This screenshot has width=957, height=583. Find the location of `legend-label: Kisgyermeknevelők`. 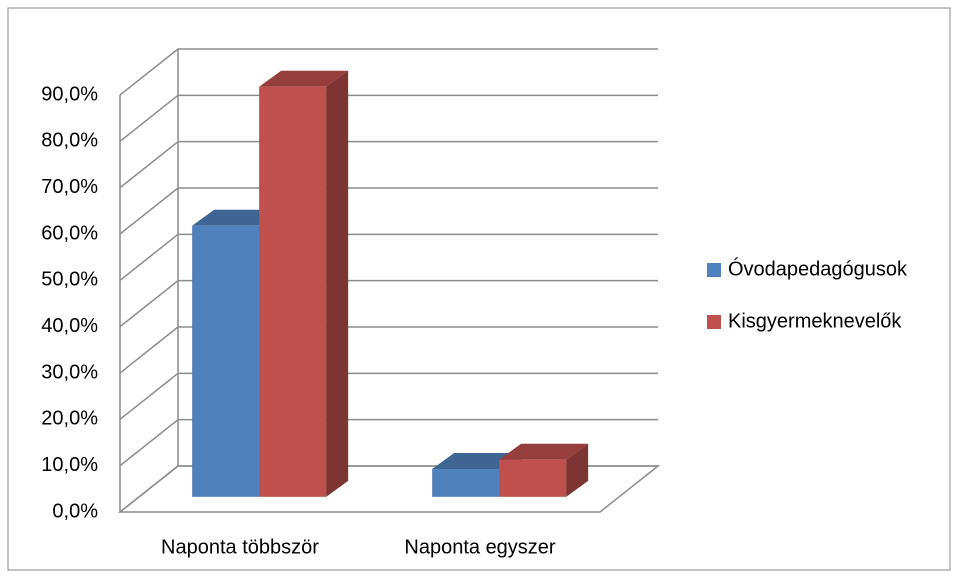

legend-label: Kisgyermeknevelők is located at coordinates (815, 321).